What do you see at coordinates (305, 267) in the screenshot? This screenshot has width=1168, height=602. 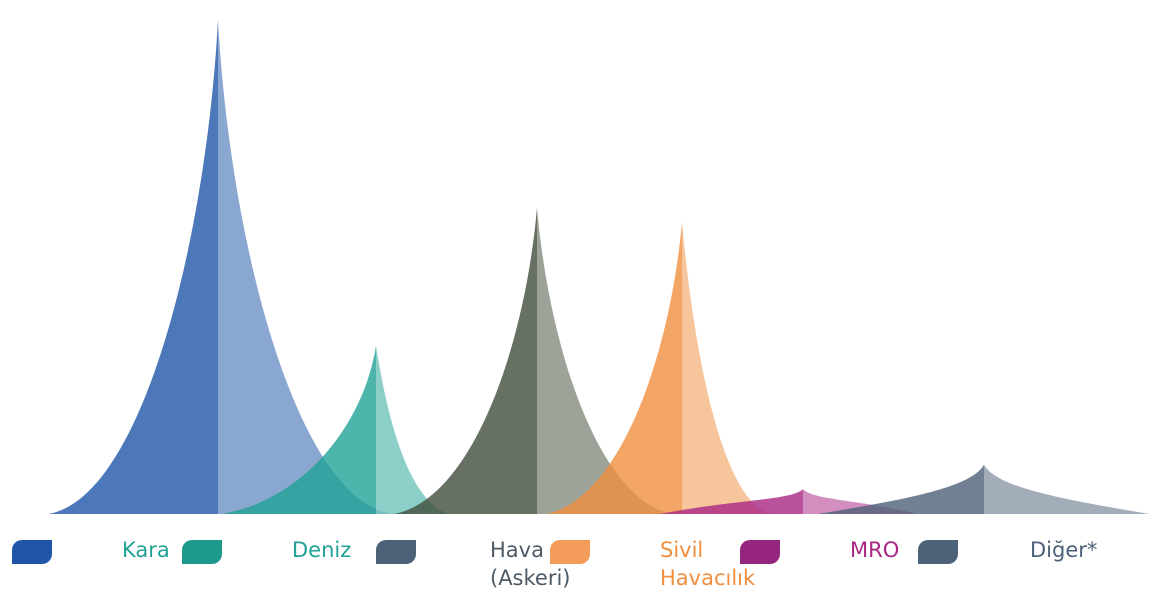 I see `spike-kara-right` at bounding box center [305, 267].